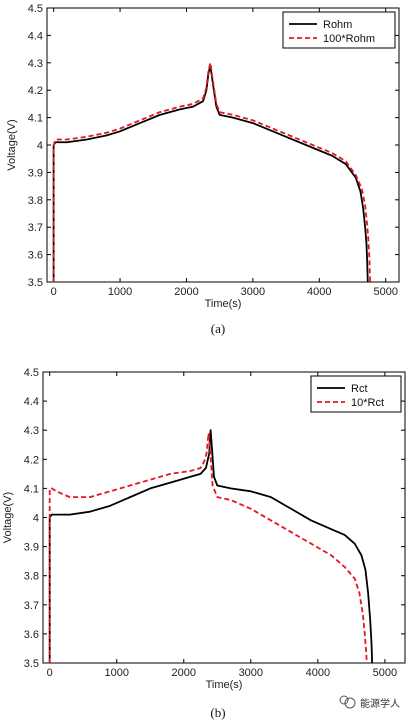 The width and height of the screenshot is (412, 723). Describe the element at coordinates (217, 712) in the screenshot. I see `caption-b: (b)` at that location.